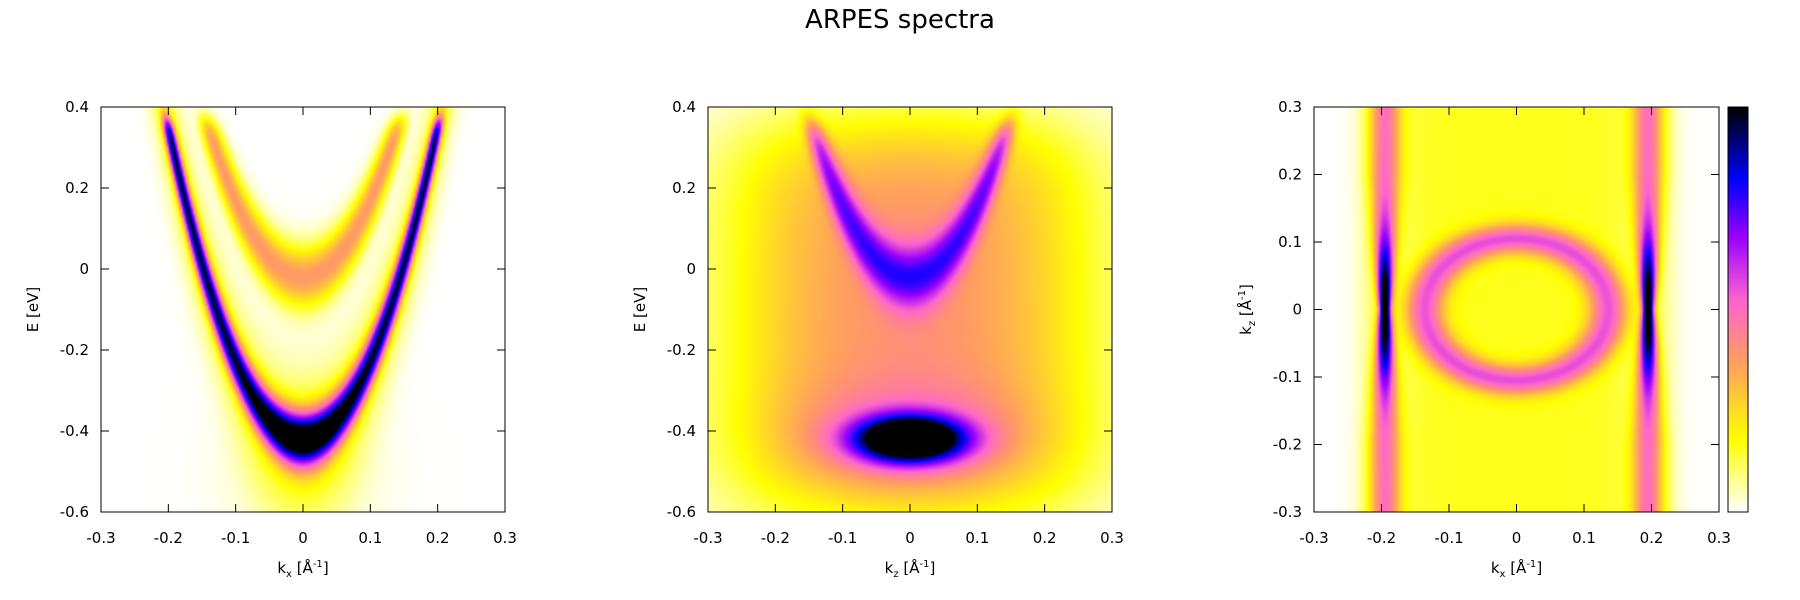 This screenshot has width=1800, height=600. I want to click on colorbar, so click(1738, 309).